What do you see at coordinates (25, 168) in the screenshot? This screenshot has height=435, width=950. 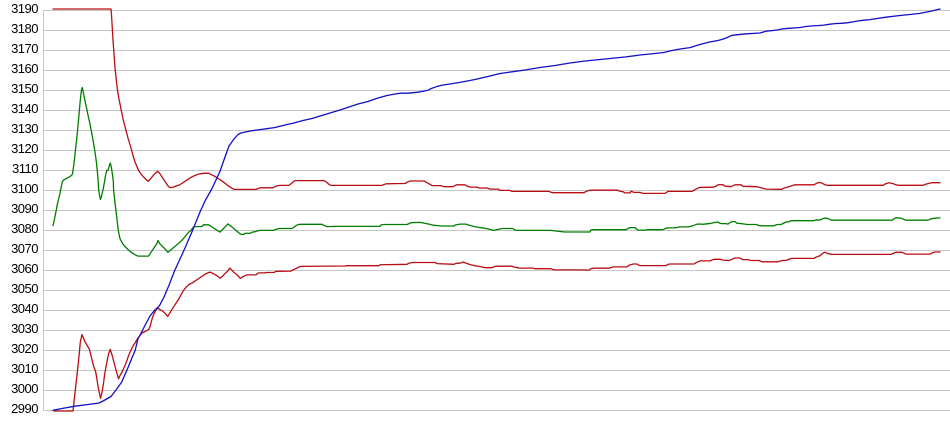 I see `svg-text: 3110` at bounding box center [25, 168].